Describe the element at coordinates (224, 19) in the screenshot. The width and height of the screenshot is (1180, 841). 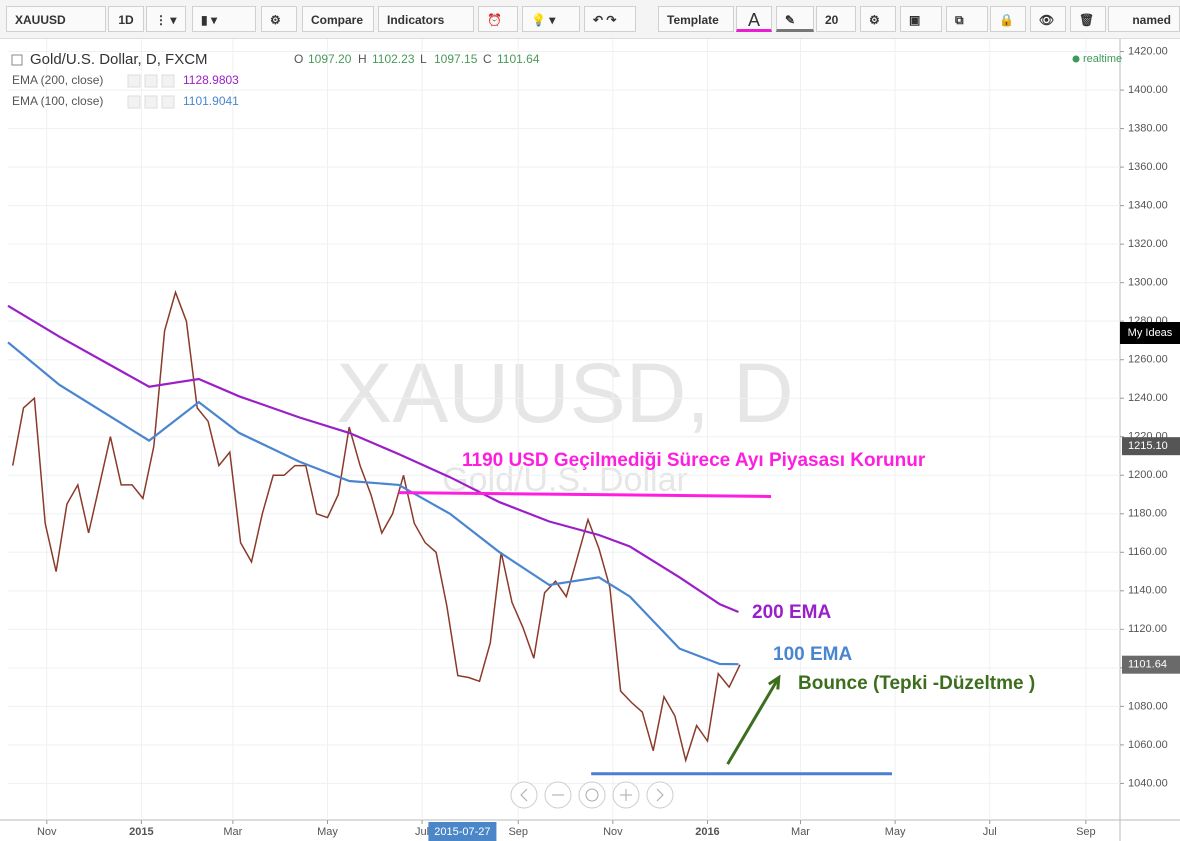
I see `chart-style: ▮ ▾` at that location.